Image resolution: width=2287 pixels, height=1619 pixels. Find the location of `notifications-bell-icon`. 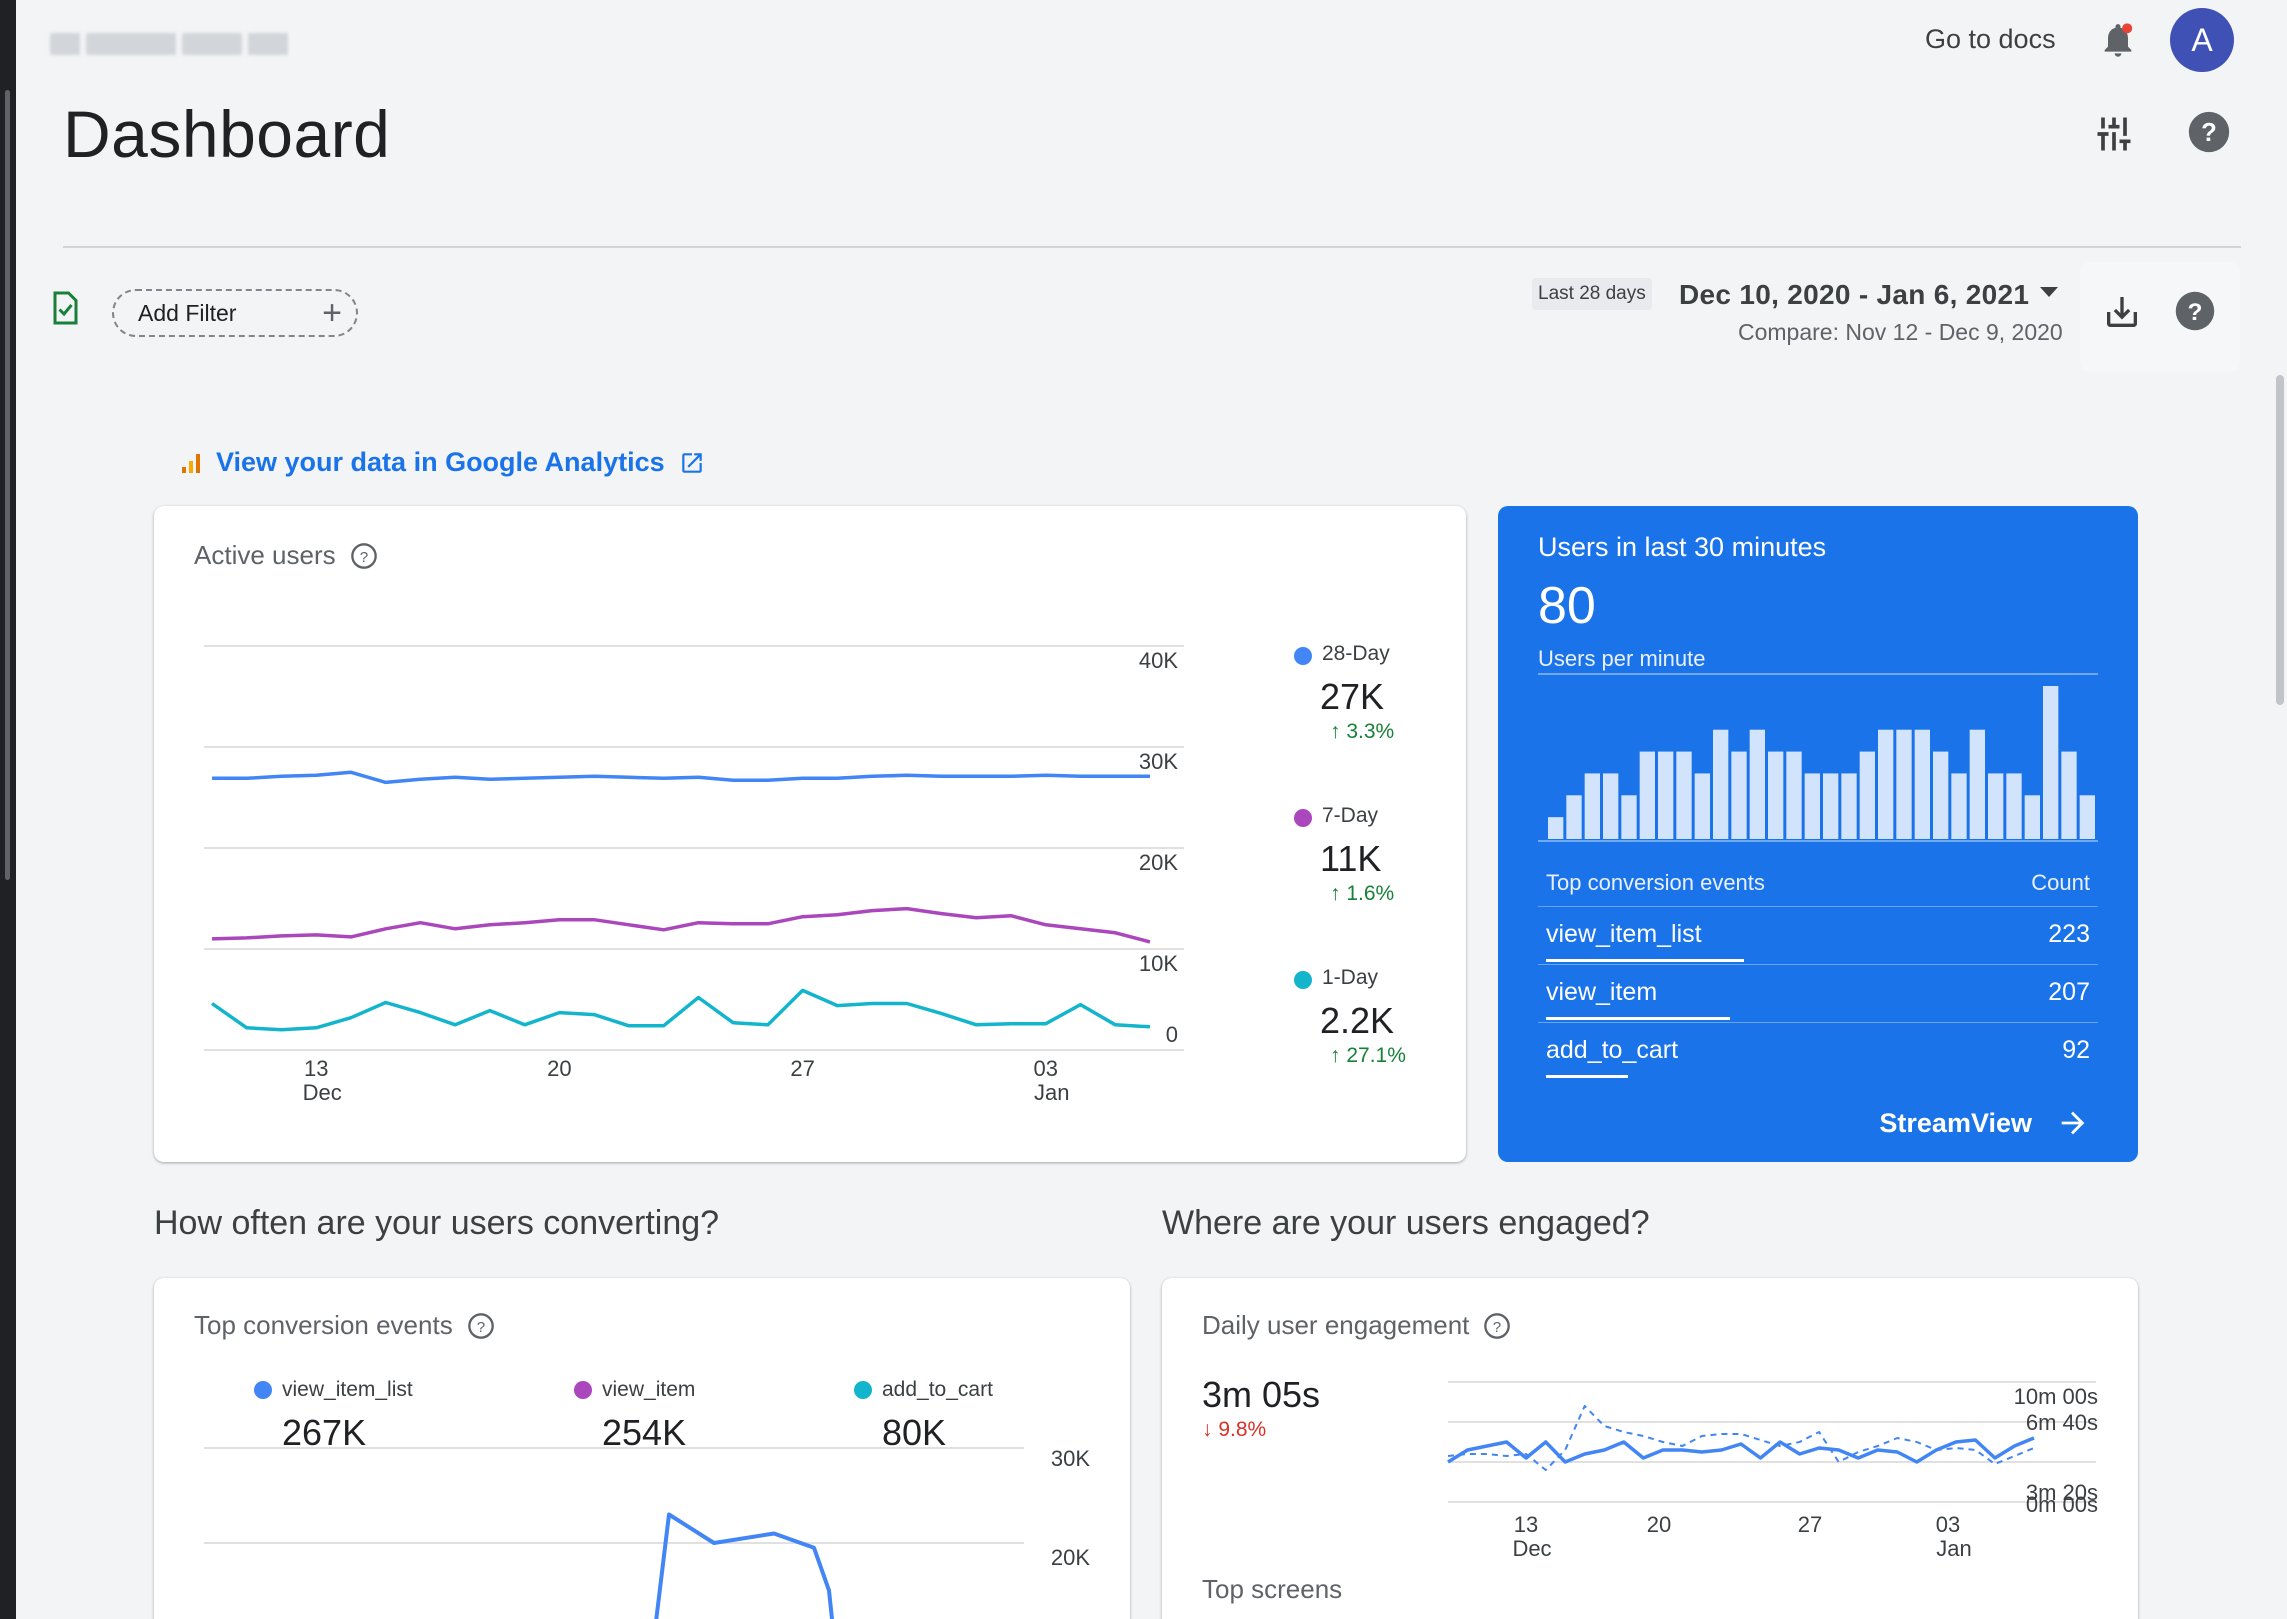

notifications-bell-icon is located at coordinates (2118, 40).